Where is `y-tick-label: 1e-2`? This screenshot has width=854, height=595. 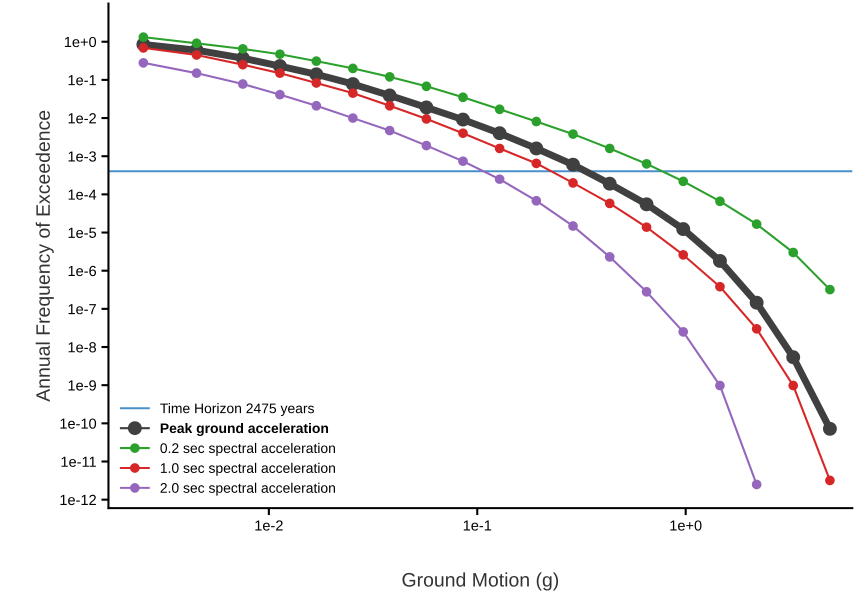
y-tick-label: 1e-2 is located at coordinates (82, 118).